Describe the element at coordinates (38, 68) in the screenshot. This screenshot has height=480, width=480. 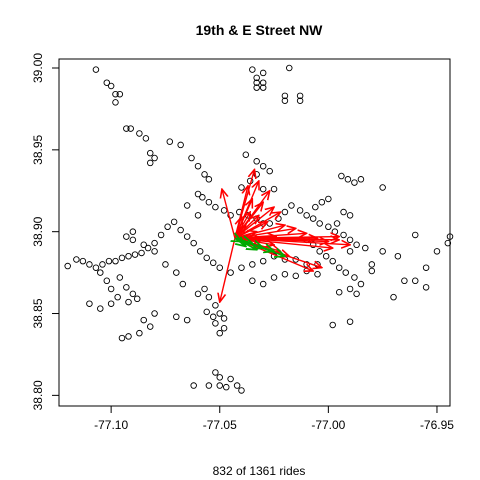
I see `y-tick-label: 39.00` at that location.